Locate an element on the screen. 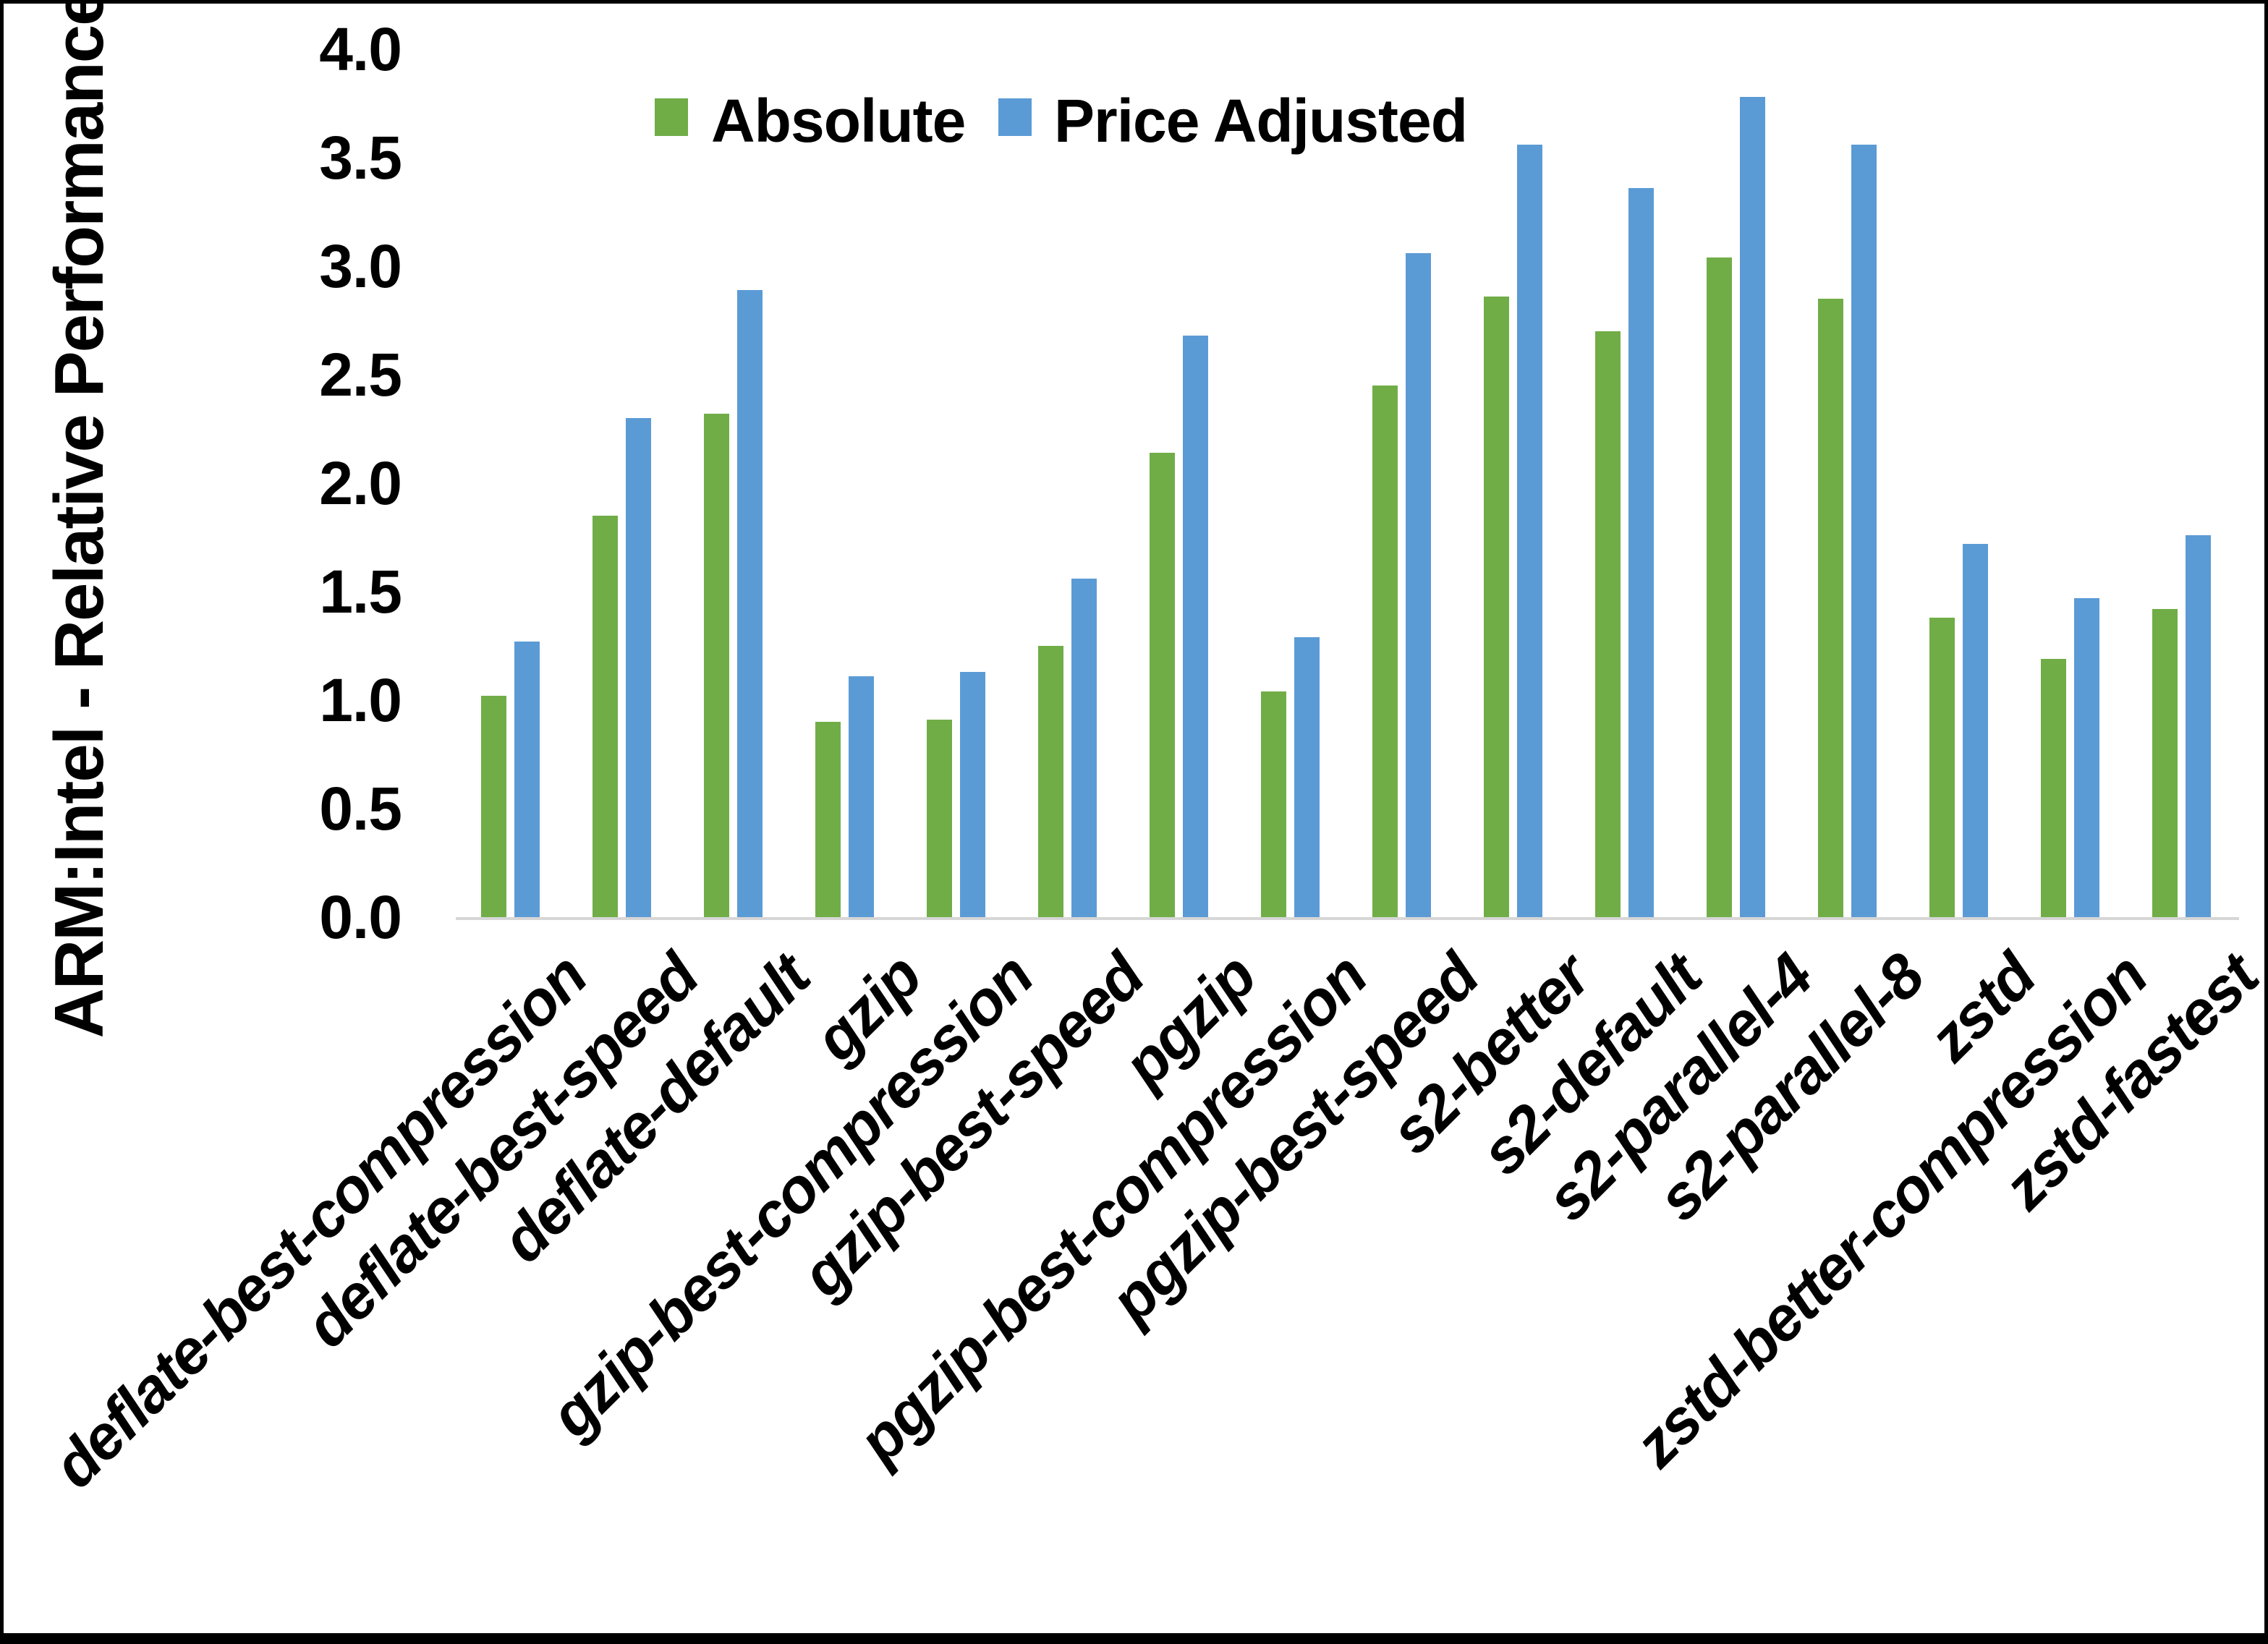  y-tick-label: 4.0 is located at coordinates (360, 49).